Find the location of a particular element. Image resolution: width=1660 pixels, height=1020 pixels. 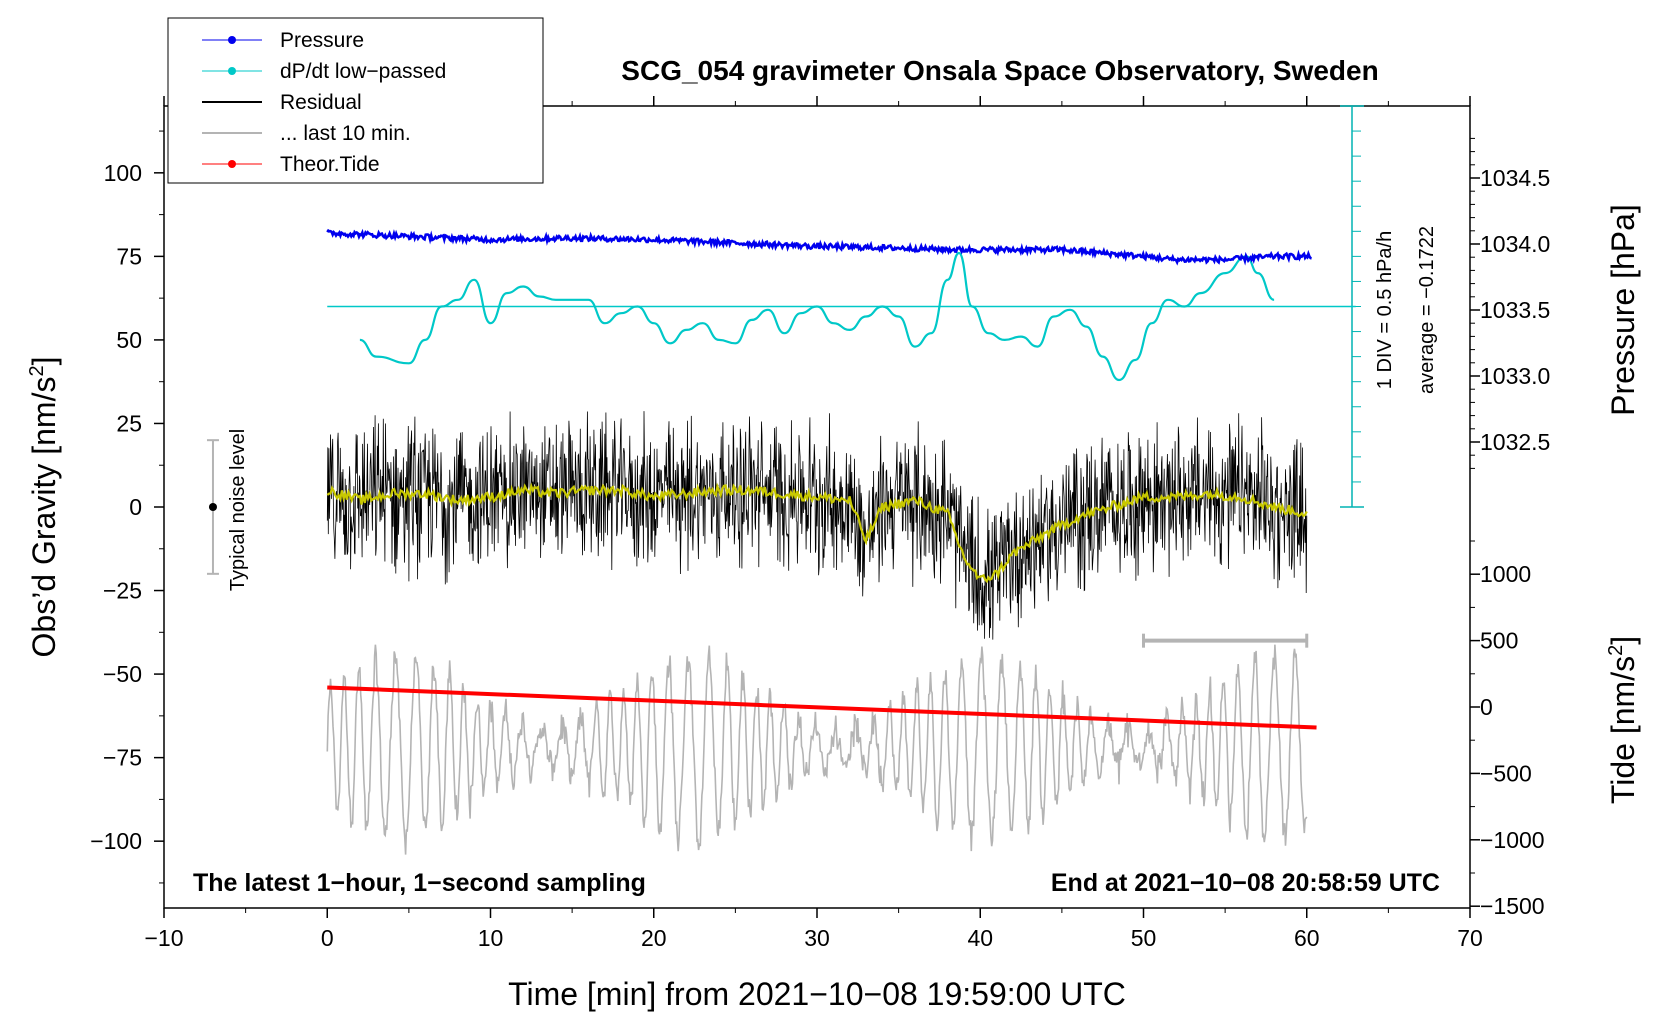

legend-label: dP/dt low−passed is located at coordinates (363, 71).